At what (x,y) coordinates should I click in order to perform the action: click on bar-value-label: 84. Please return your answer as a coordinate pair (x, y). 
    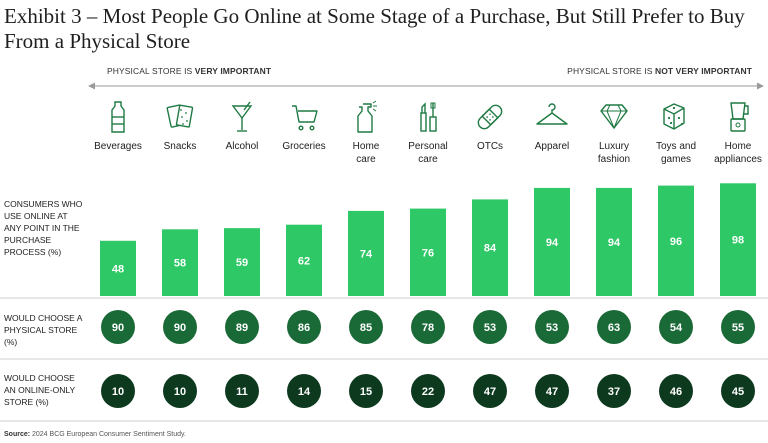
    Looking at the image, I should click on (490, 249).